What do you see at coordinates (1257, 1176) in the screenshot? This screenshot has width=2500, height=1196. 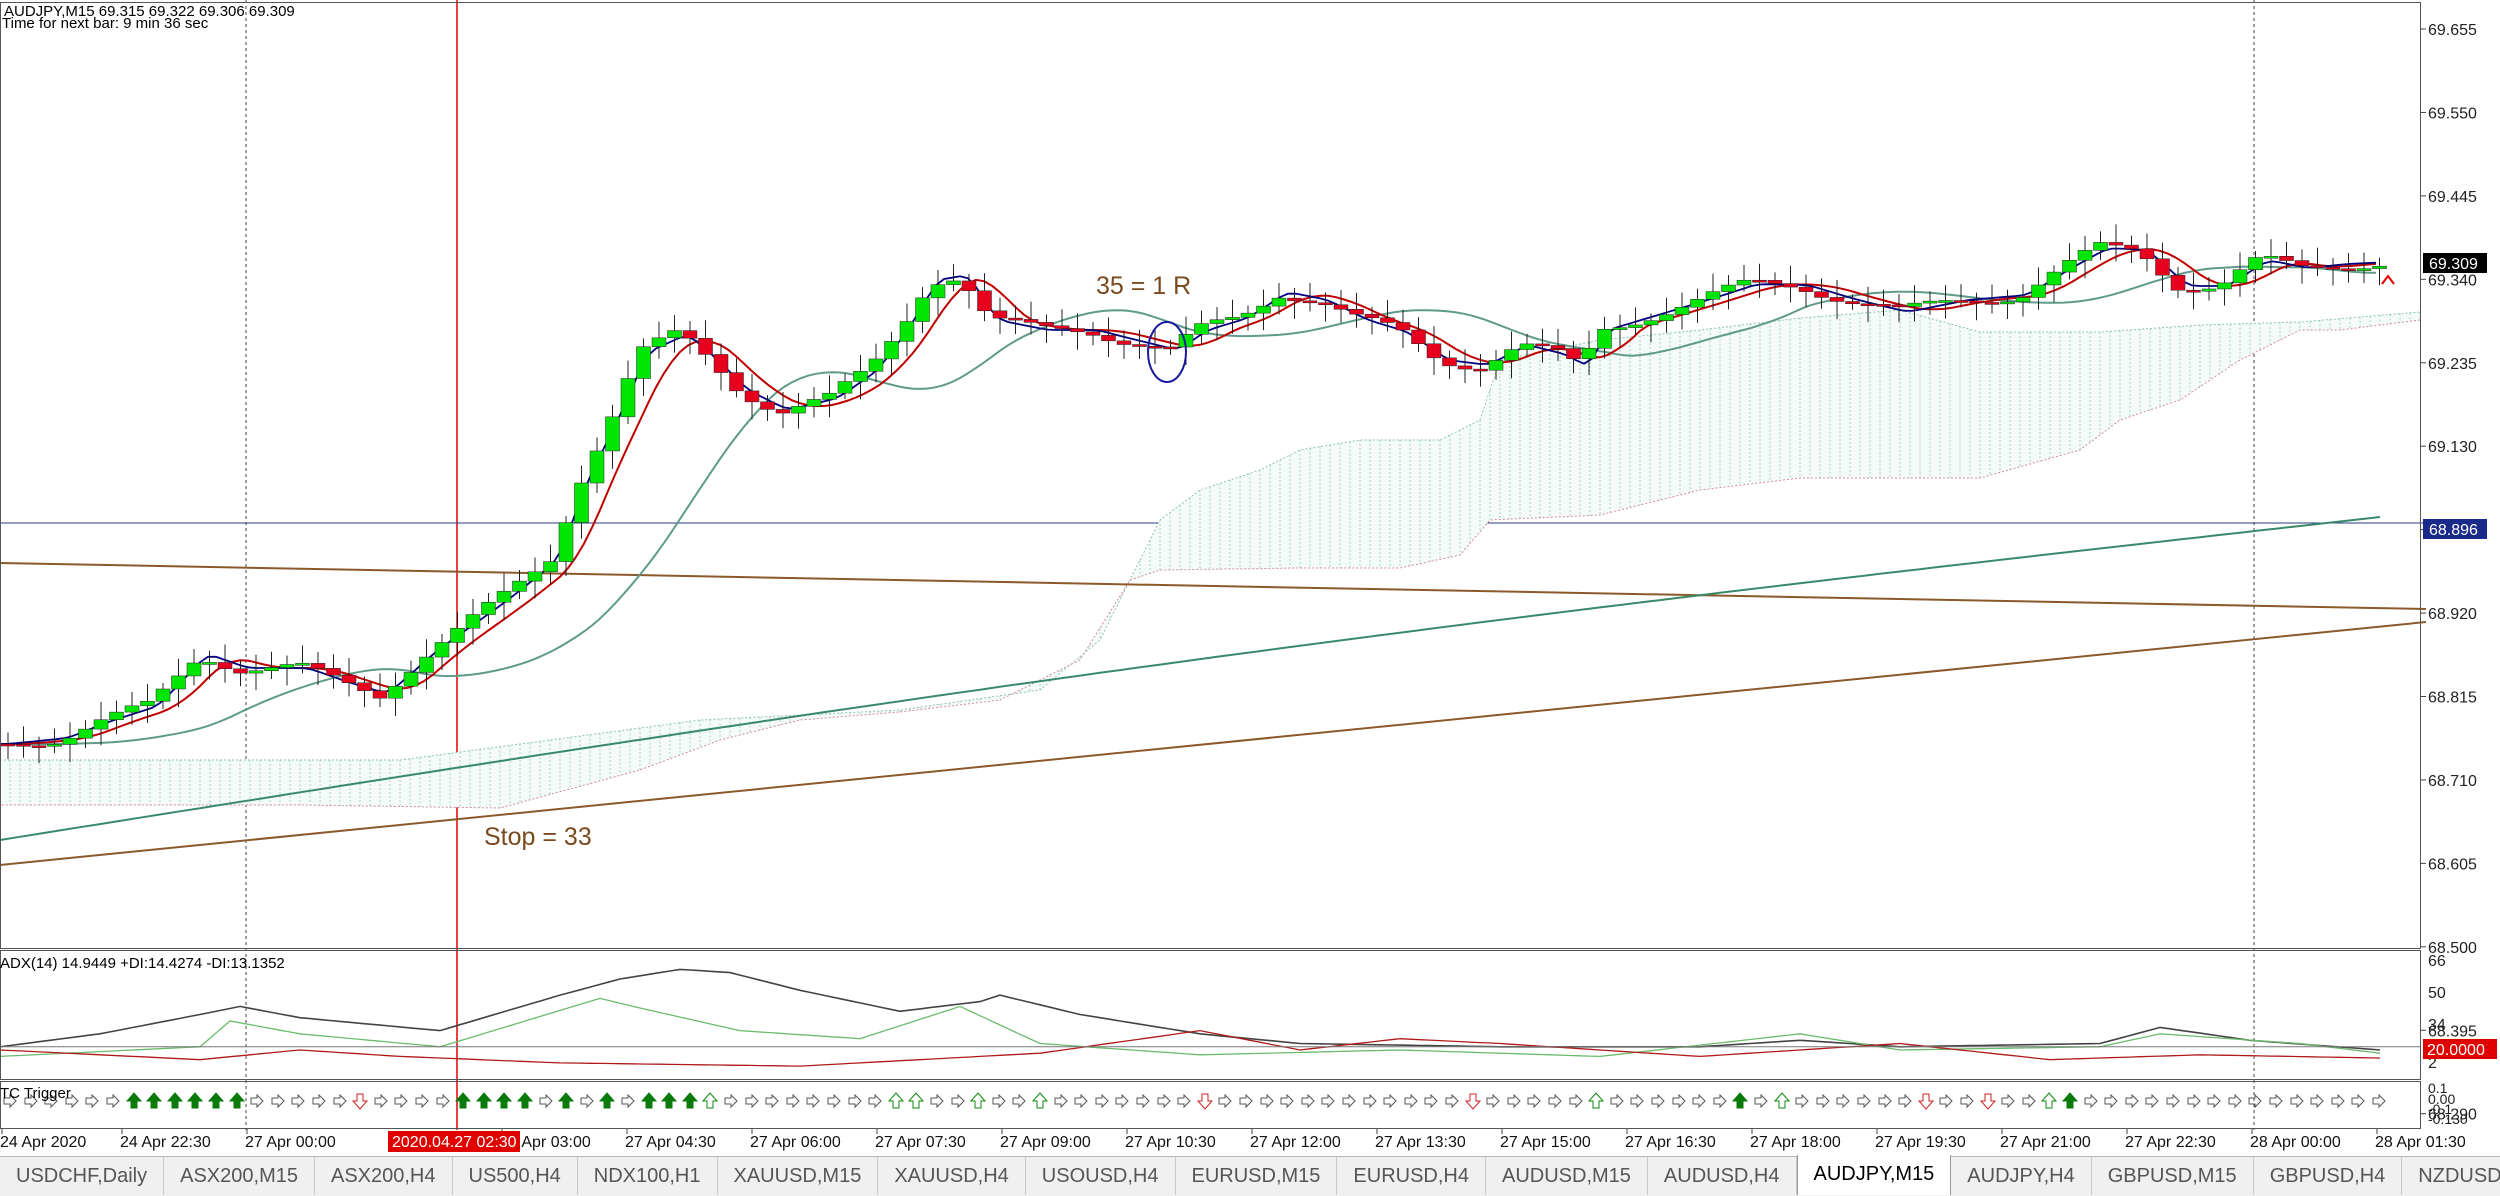 I see `chart-tab: EURUSD,M15` at bounding box center [1257, 1176].